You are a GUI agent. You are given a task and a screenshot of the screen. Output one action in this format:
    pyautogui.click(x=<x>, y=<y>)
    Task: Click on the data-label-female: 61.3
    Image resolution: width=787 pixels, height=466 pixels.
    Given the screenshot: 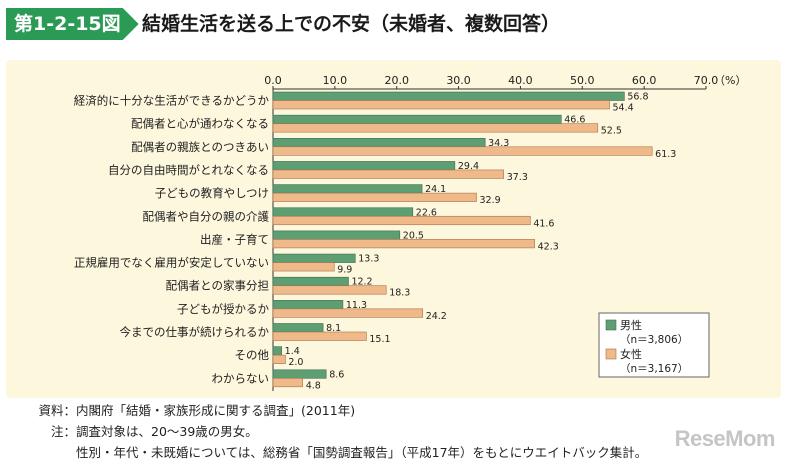 What is the action you would take?
    pyautogui.click(x=665, y=154)
    